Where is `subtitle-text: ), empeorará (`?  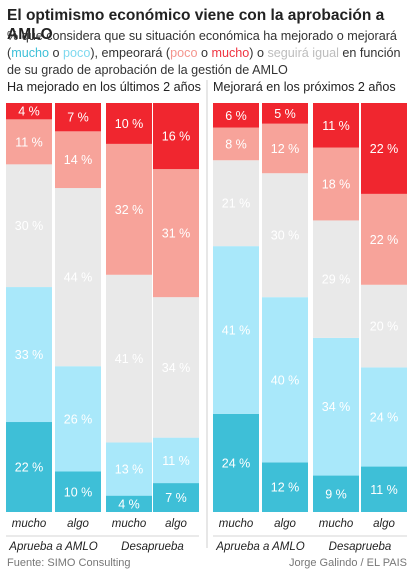
subtitle-text: ), empeorará ( is located at coordinates (130, 53).